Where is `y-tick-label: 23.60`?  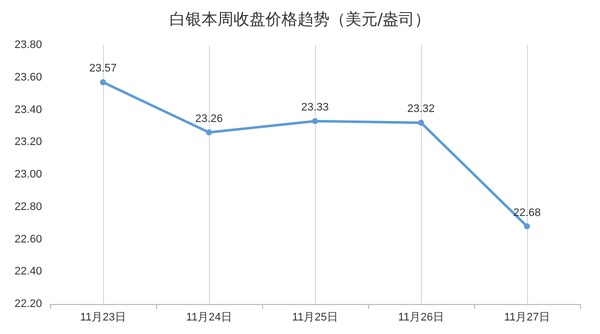 y-tick-label: 23.60 is located at coordinates (28, 77).